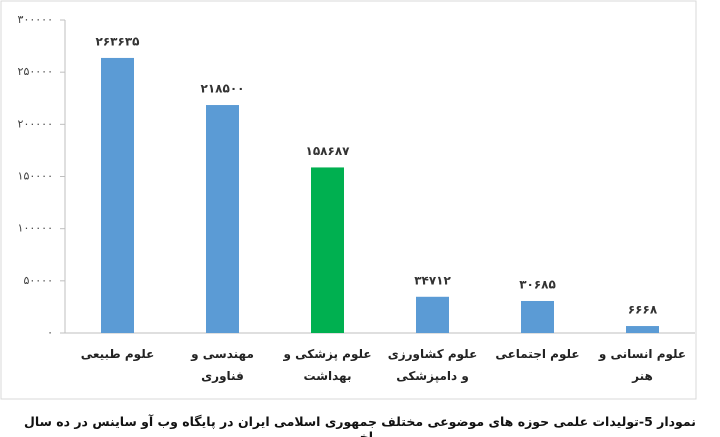 The height and width of the screenshot is (437, 720). What do you see at coordinates (35, 228) in the screenshot?
I see `y-tick-label: ۱۰۰۰۰۰` at bounding box center [35, 228].